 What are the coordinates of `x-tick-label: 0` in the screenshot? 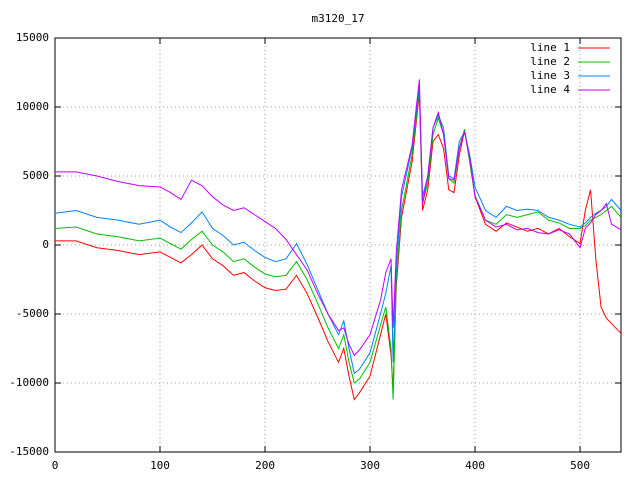 It's located at (55, 465).